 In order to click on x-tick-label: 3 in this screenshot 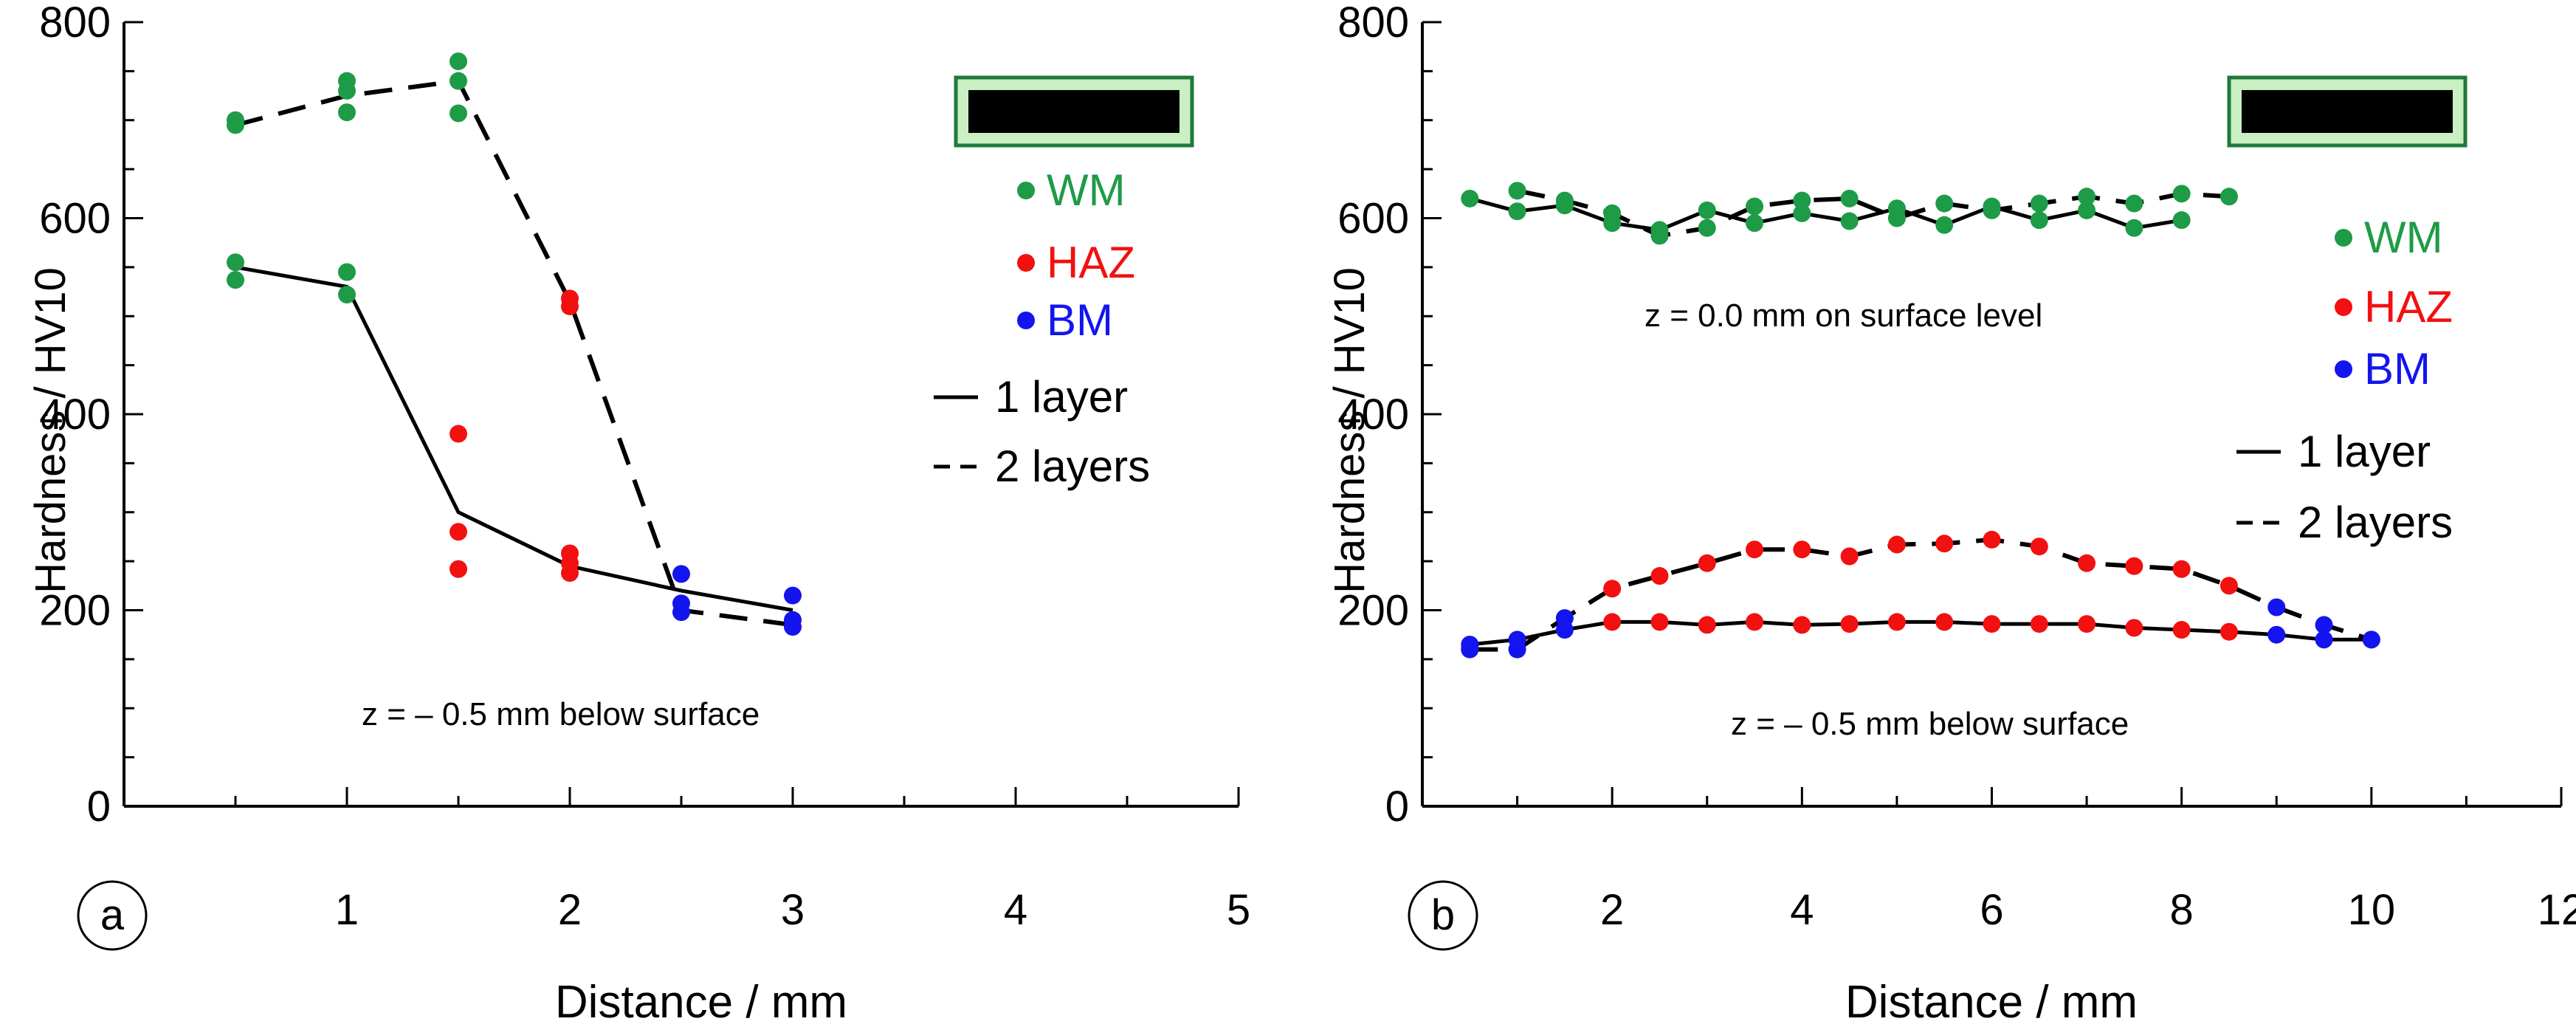, I will do `click(793, 910)`.